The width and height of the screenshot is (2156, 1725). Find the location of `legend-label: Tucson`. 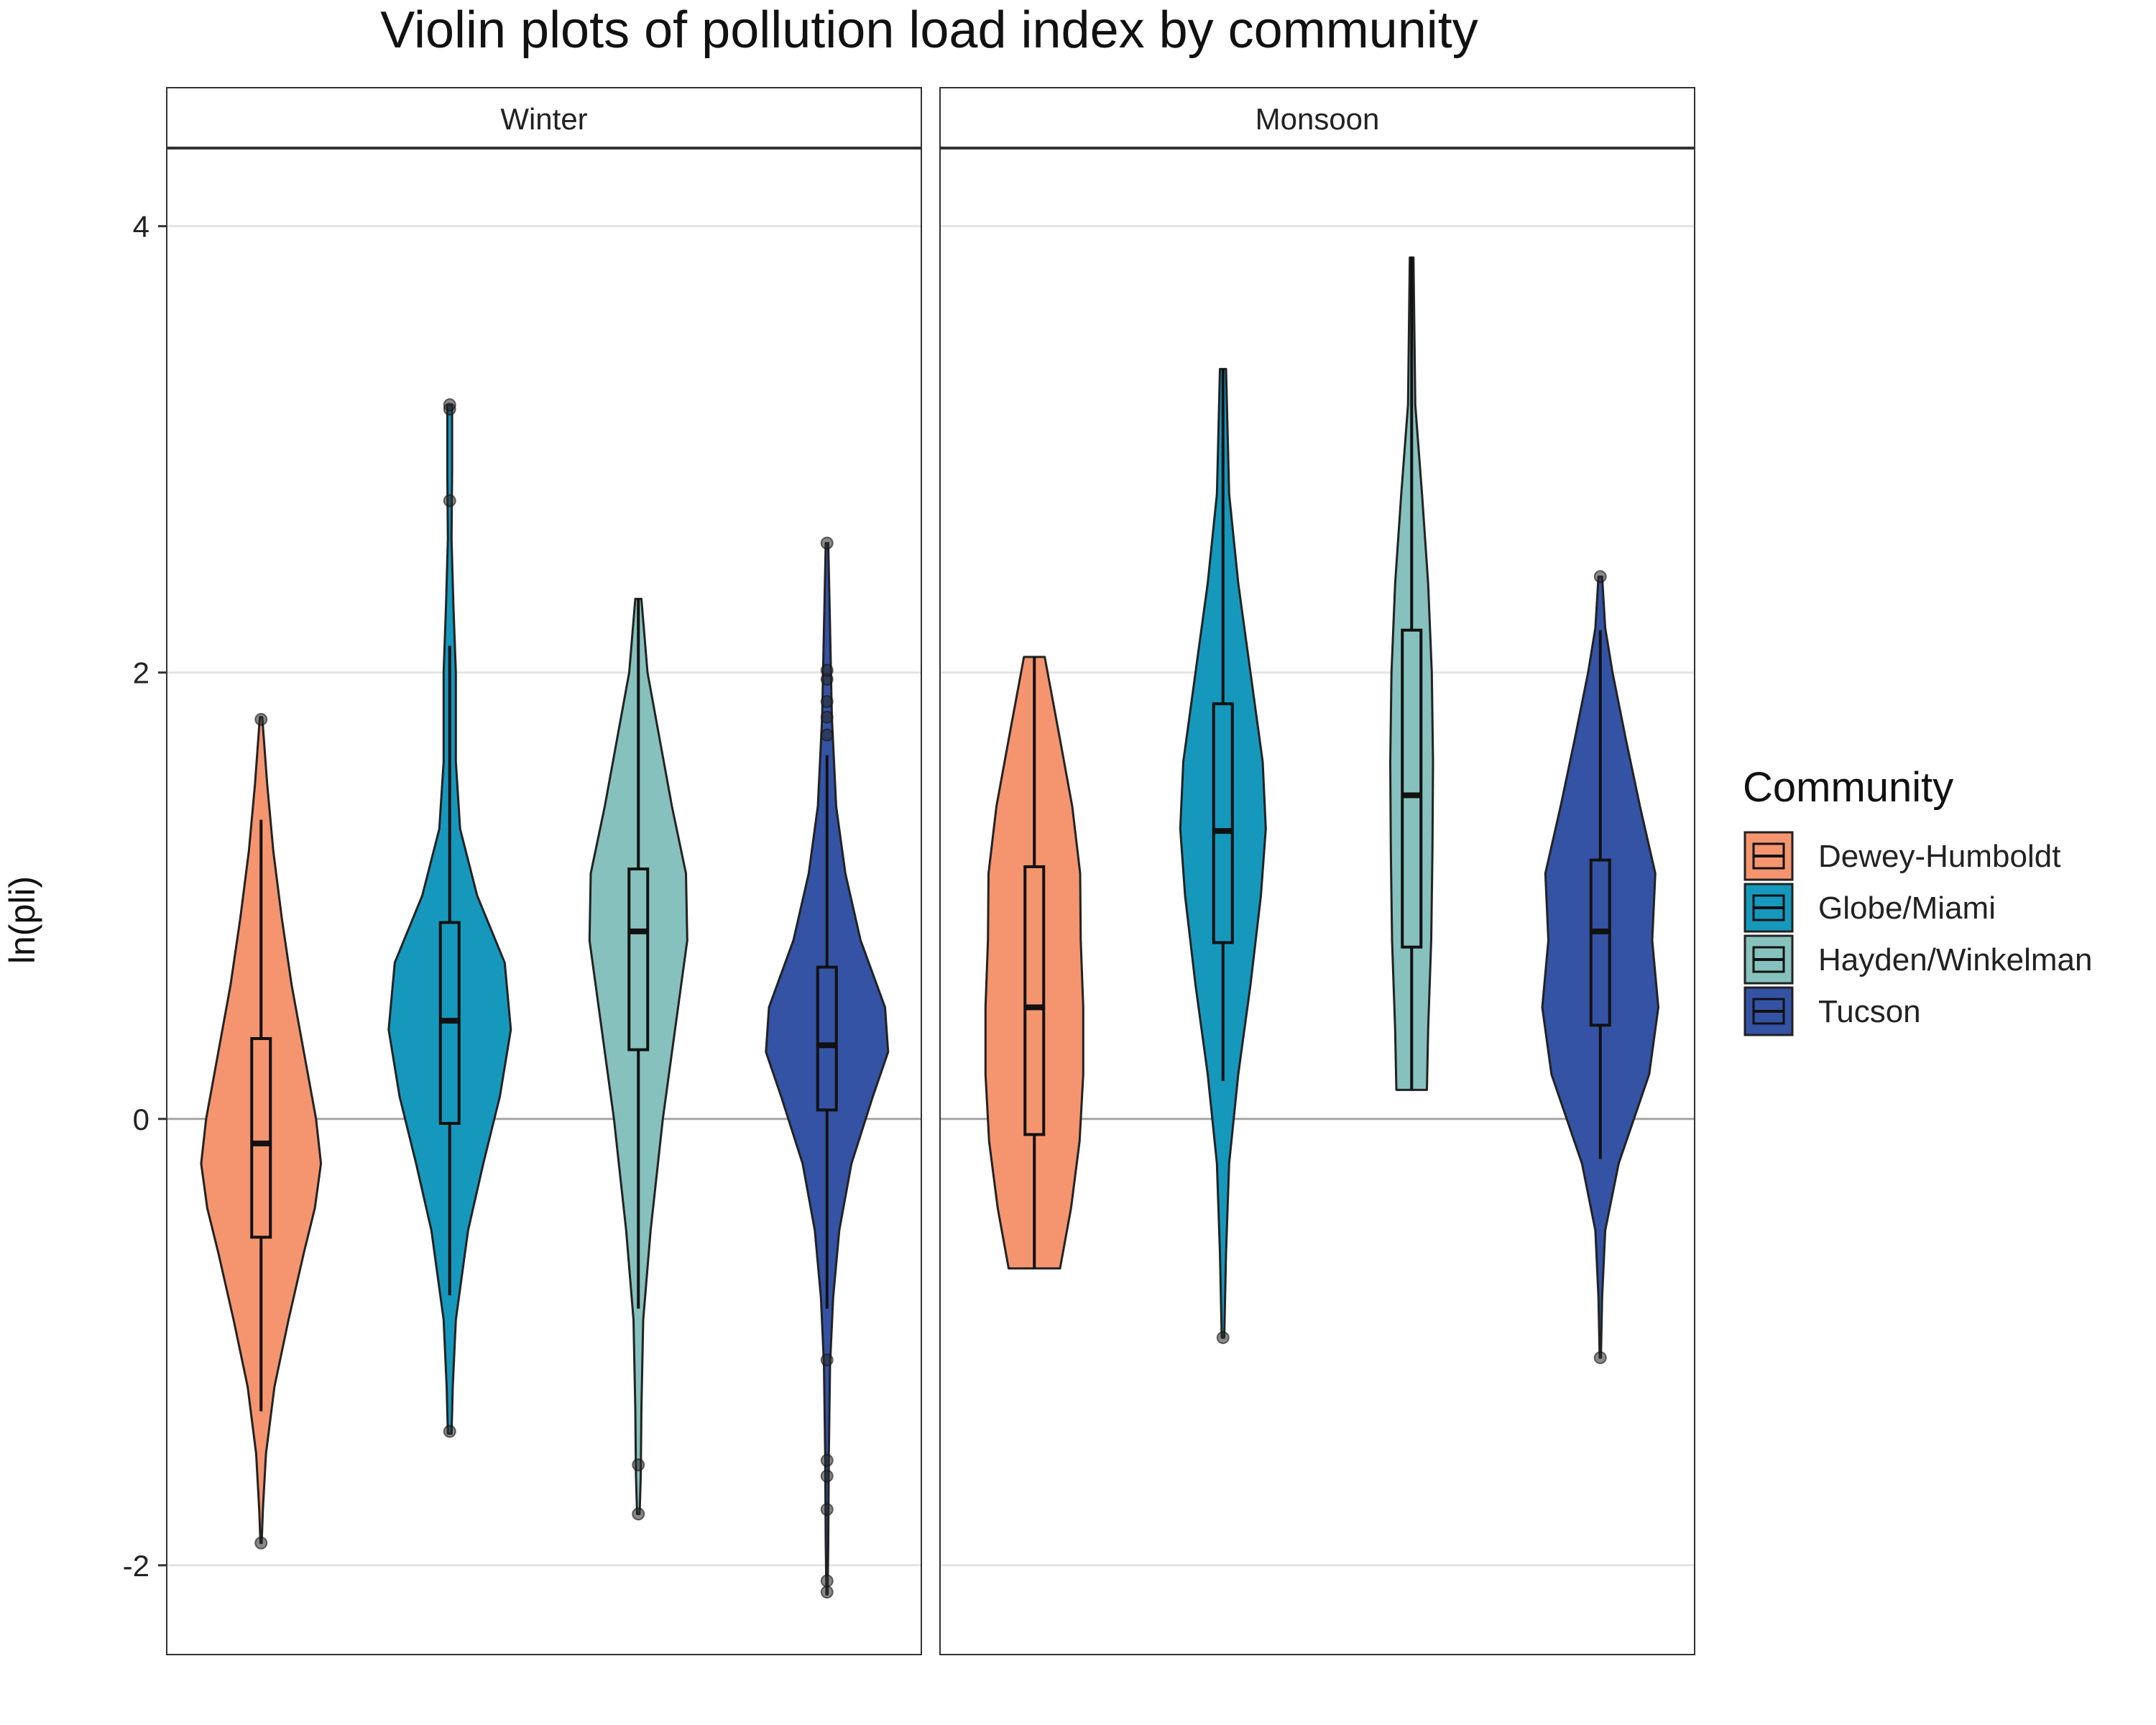

legend-label: Tucson is located at coordinates (1870, 1011).